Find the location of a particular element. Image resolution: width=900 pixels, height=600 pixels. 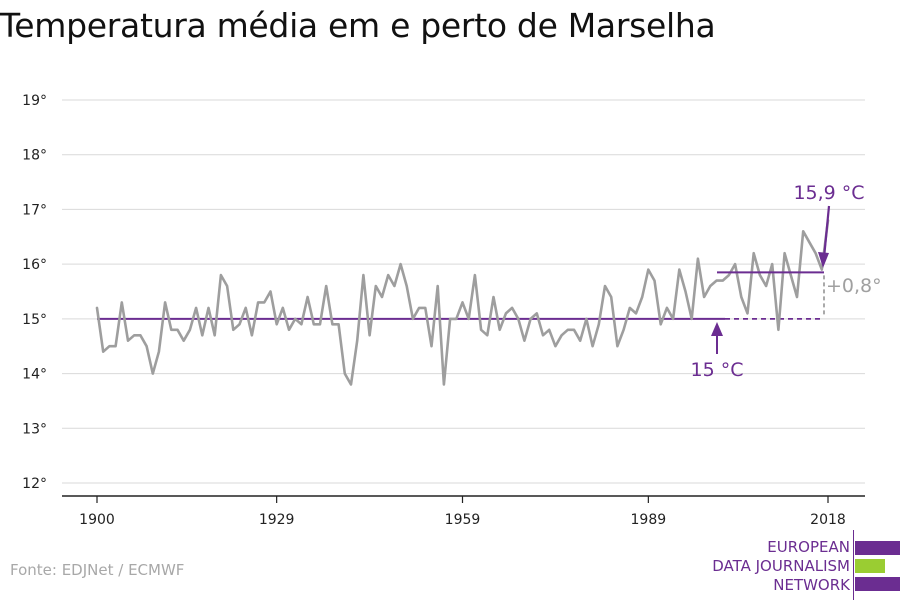

chart-title: Temperatura média em e perto de Marselha is located at coordinates (358, 25).